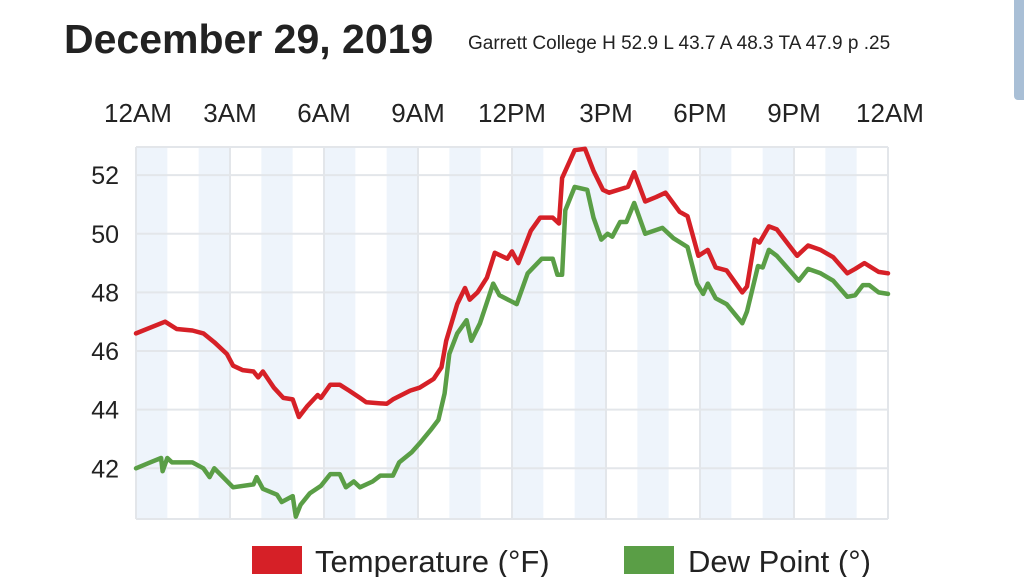 The width and height of the screenshot is (1024, 577). Describe the element at coordinates (793, 113) in the screenshot. I see `x-tick-label: 9PM` at that location.